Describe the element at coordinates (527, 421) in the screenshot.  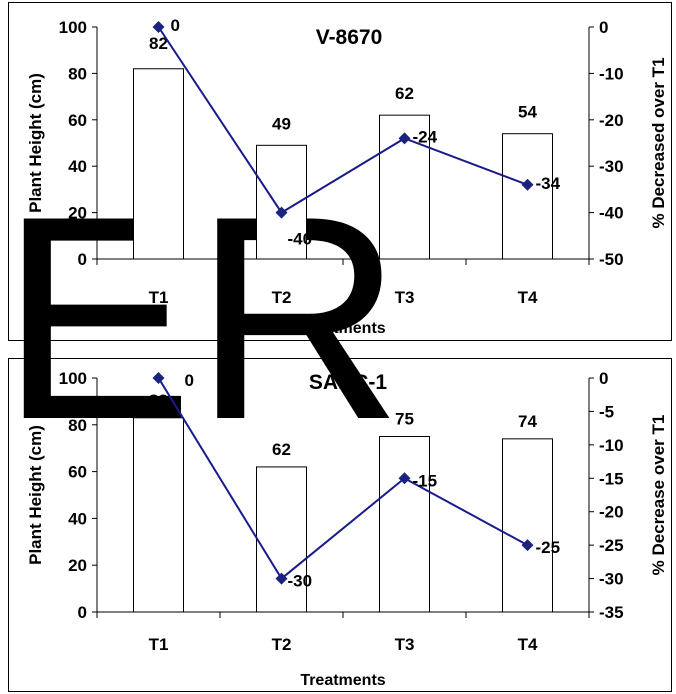
I see `bar-value-label: 74` at that location.